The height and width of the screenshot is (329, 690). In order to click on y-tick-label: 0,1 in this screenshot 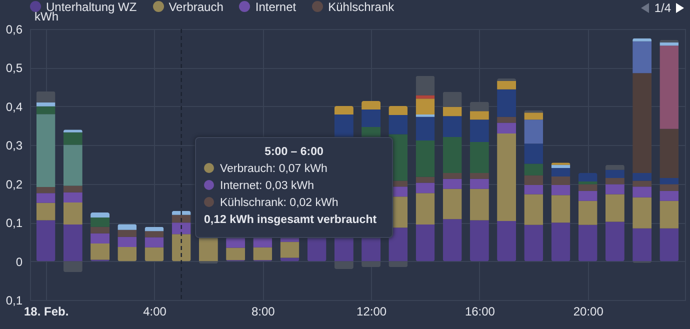, I will do `click(14, 223)`.